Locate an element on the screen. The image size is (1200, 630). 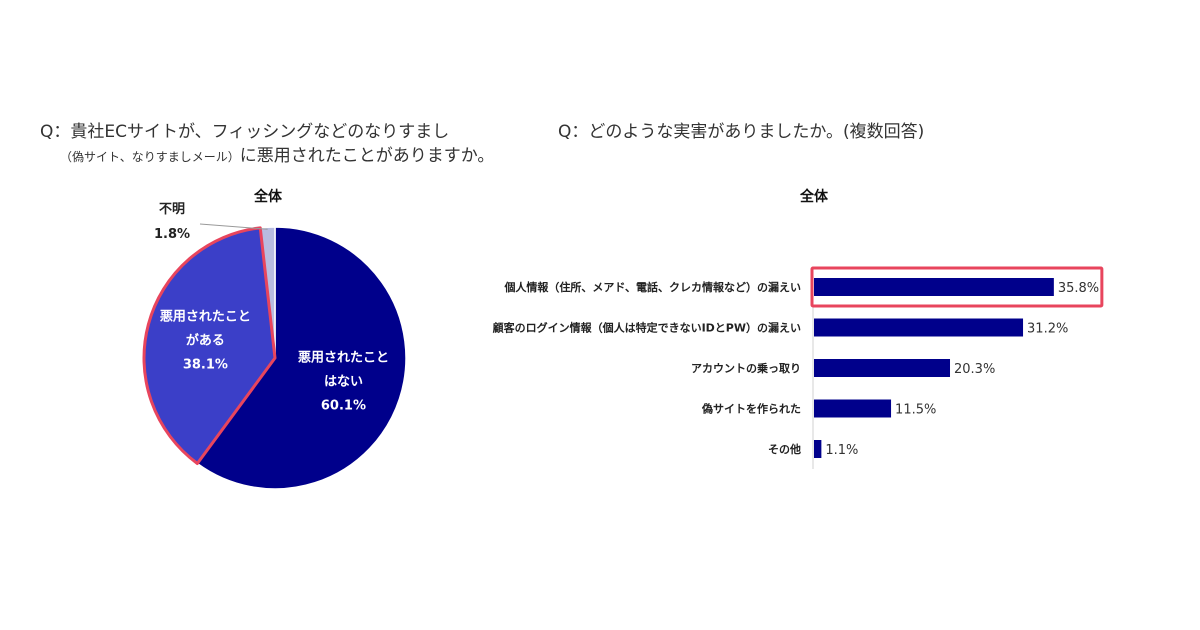
pie-value-label-2: 1.8% is located at coordinates (172, 234).